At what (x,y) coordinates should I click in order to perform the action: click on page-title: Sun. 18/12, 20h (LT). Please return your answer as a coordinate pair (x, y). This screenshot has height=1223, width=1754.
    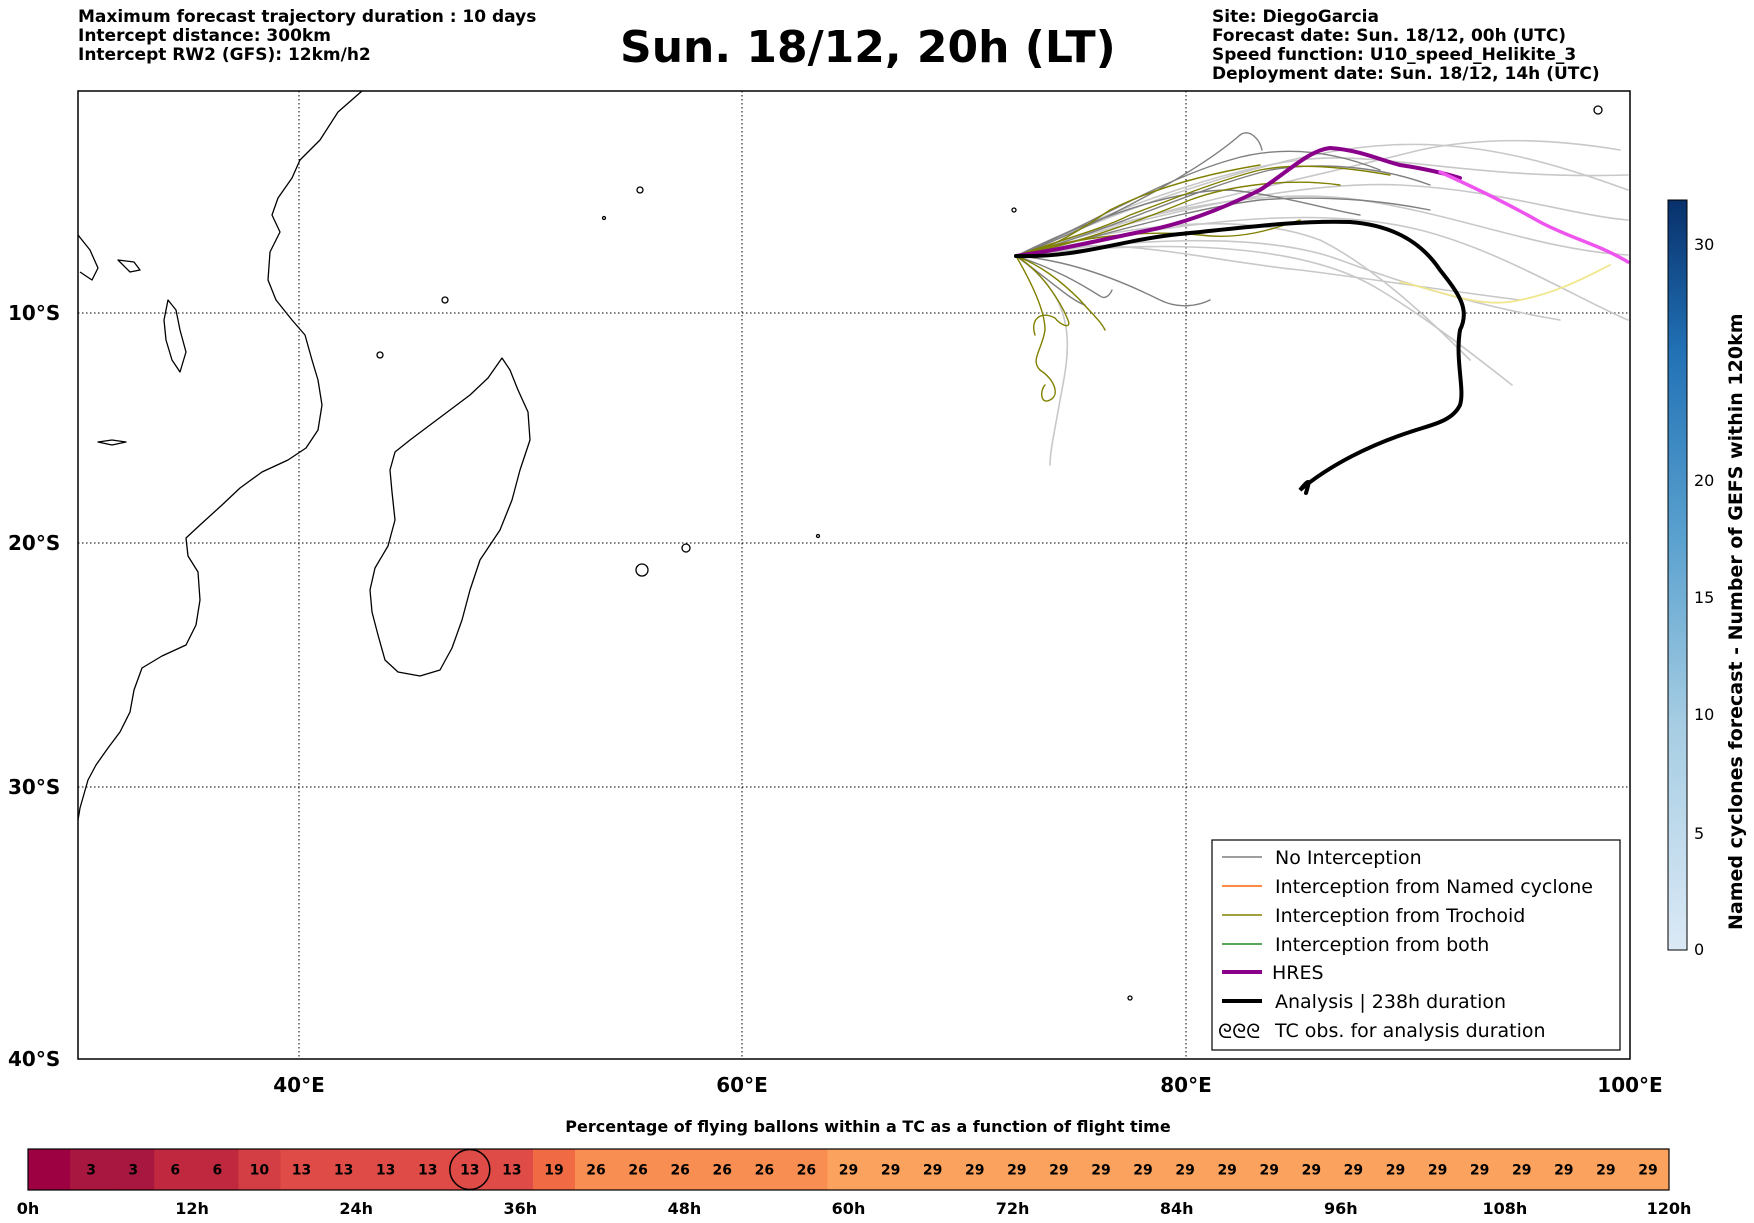
    Looking at the image, I should click on (868, 47).